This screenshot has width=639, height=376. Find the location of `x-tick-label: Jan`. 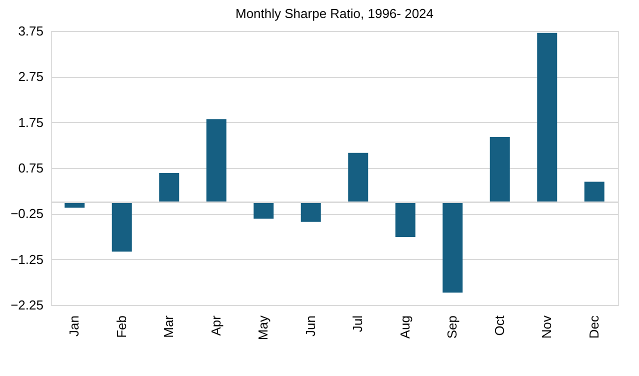

x-tick-label: Jan is located at coordinates (74, 326).